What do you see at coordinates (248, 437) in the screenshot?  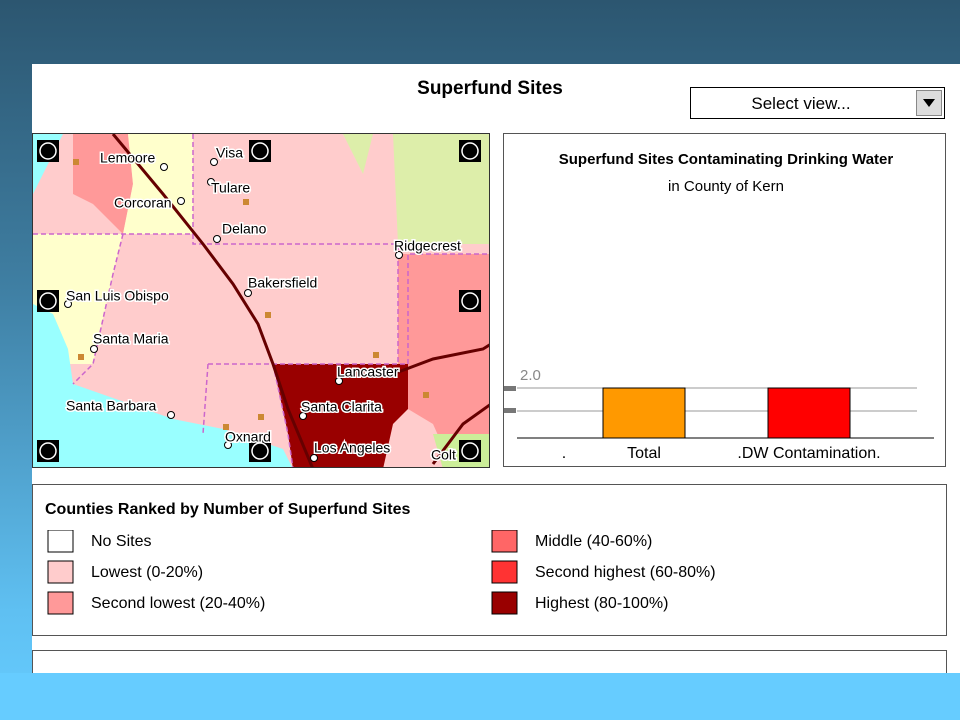 I see `city-label: Oxnard` at bounding box center [248, 437].